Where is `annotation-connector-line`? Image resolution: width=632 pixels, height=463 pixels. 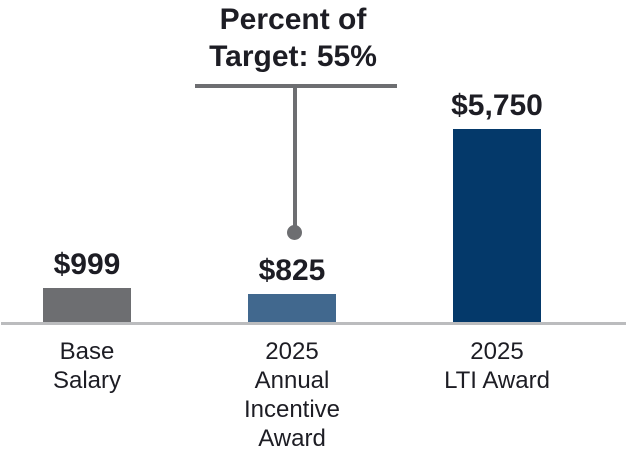
annotation-connector-line is located at coordinates (295, 155).